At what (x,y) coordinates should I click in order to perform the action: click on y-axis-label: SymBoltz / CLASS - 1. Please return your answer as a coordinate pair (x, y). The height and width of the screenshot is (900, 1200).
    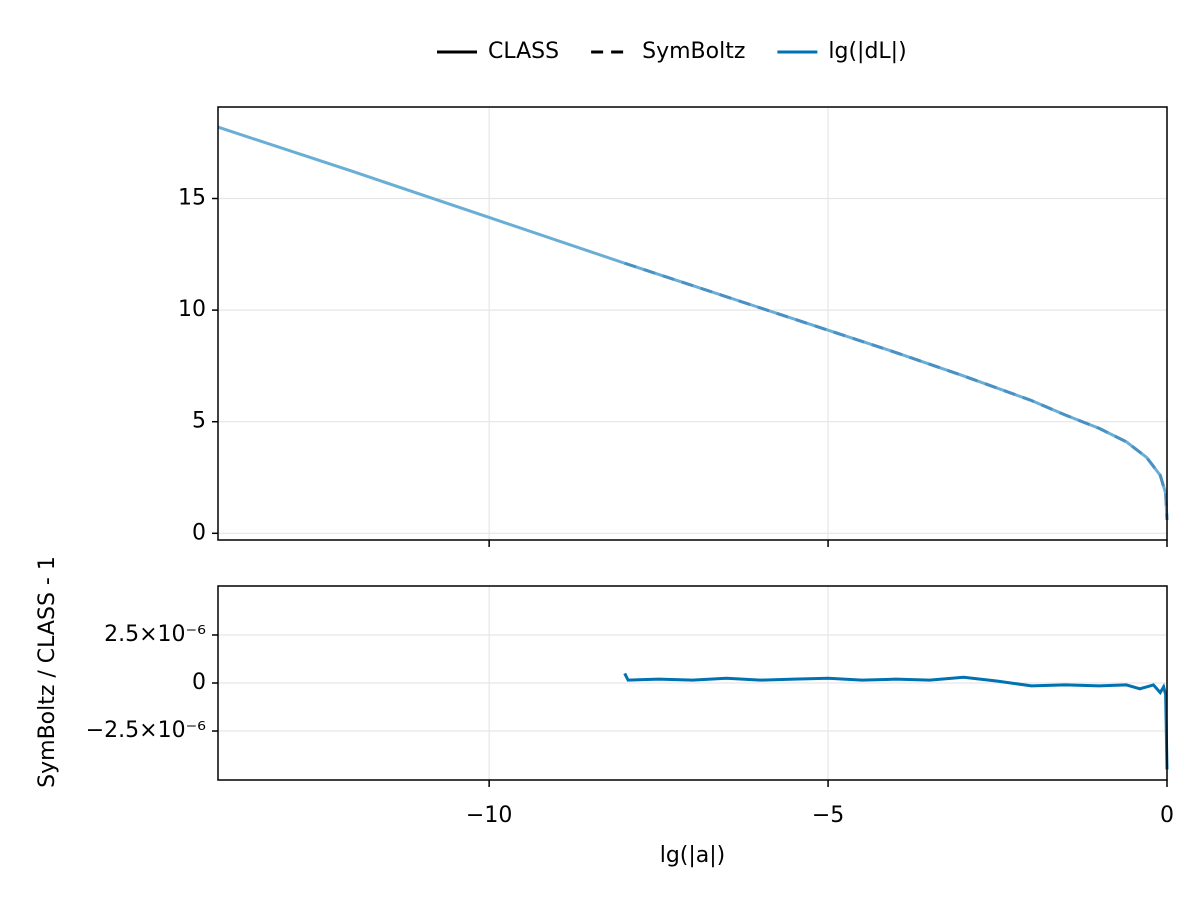
    Looking at the image, I should click on (47, 672).